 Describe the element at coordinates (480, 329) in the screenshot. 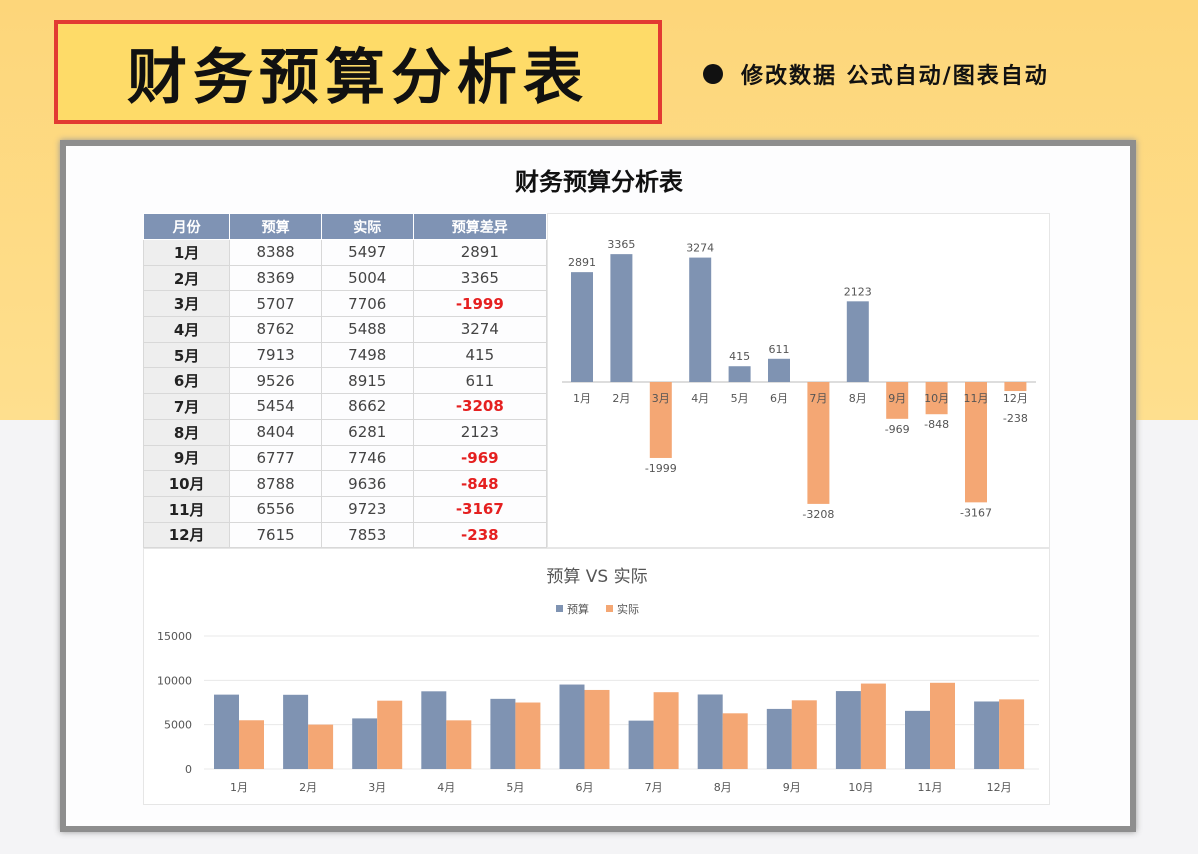

I see `variance-cell: 3274` at that location.